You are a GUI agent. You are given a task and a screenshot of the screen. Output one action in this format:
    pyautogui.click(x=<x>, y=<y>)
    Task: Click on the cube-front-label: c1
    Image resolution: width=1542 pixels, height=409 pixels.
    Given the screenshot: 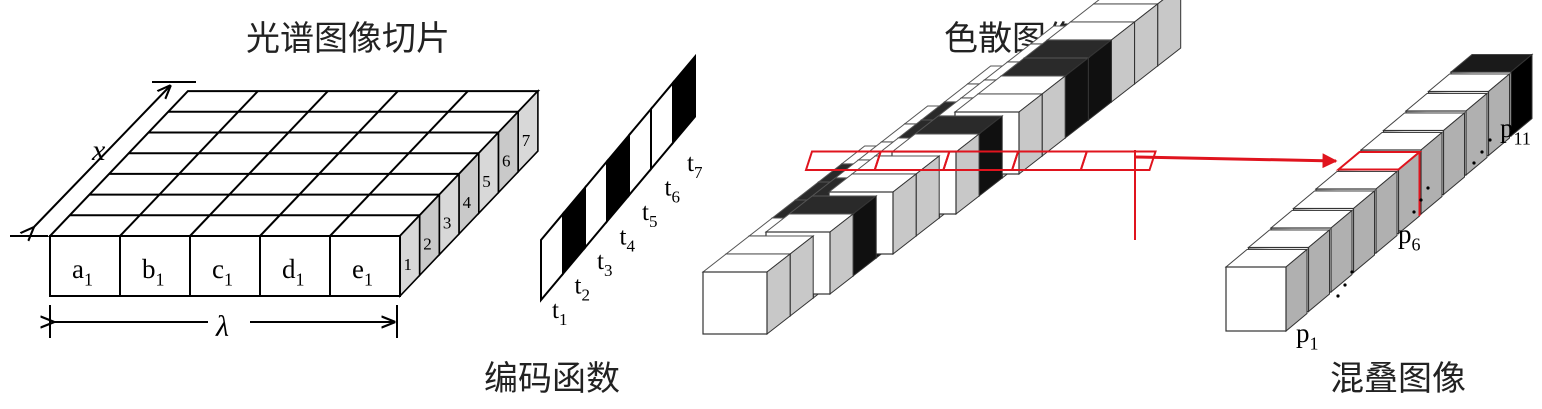 What is the action you would take?
    pyautogui.click(x=222, y=272)
    